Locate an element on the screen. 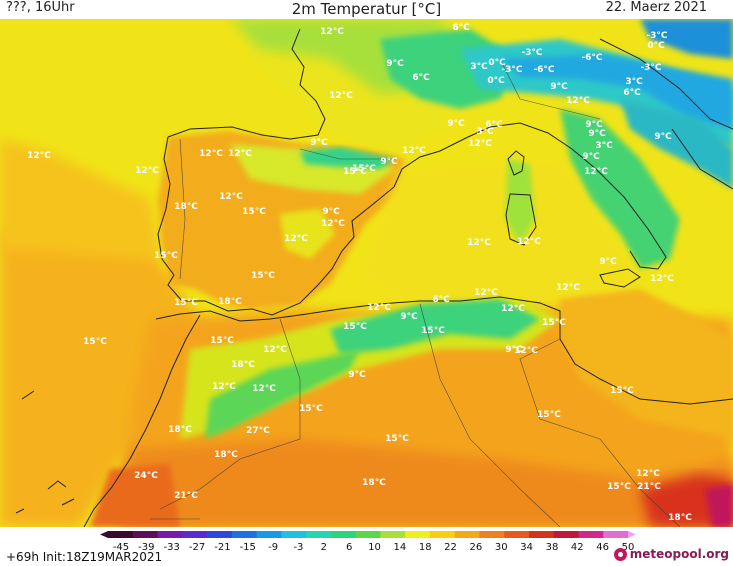 Image resolution: width=733 pixels, height=566 pixels. legend-tick-label: -33 is located at coordinates (172, 547).